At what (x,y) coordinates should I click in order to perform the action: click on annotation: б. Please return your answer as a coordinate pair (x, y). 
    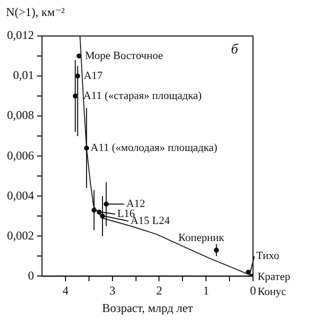
    Looking at the image, I should click on (235, 50).